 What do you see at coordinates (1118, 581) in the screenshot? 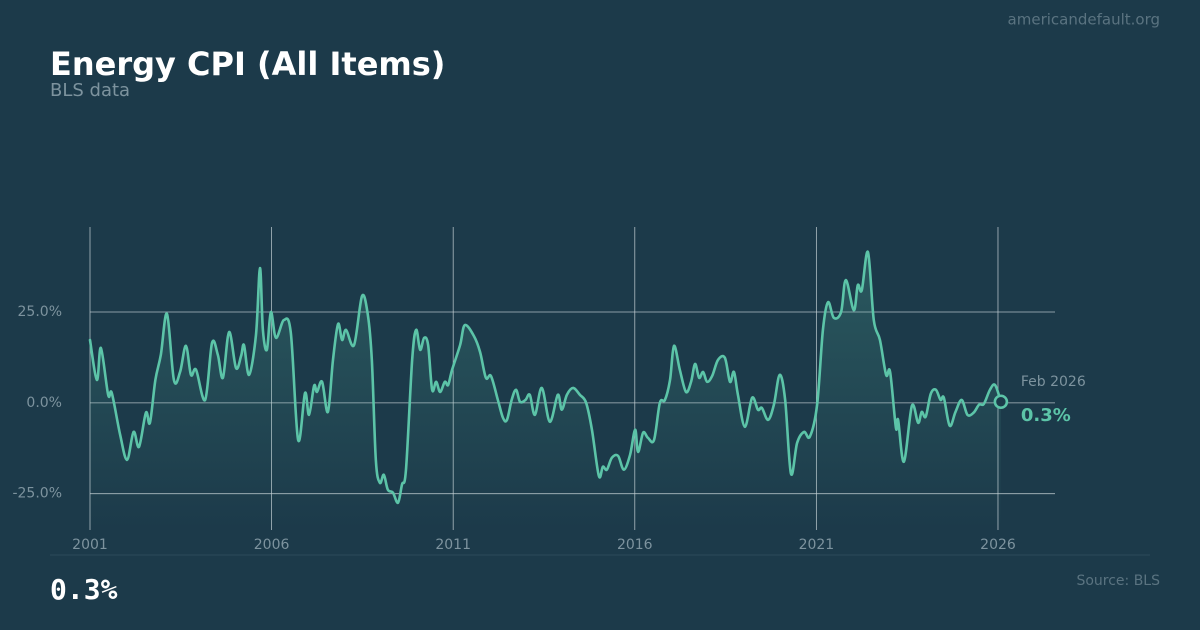
I see `source-label: Source: BLS` at bounding box center [1118, 581].